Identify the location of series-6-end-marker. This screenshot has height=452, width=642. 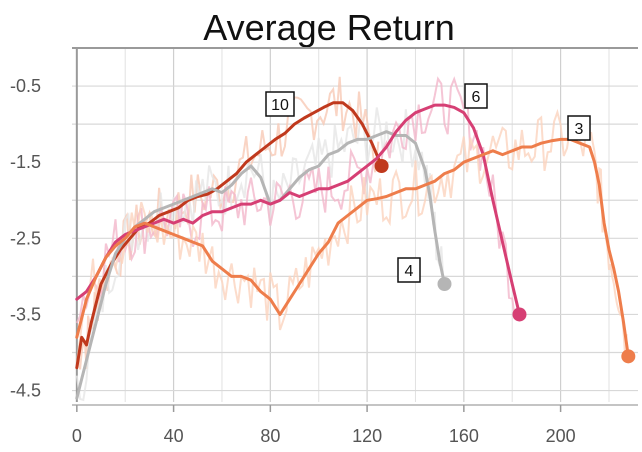
(519, 314).